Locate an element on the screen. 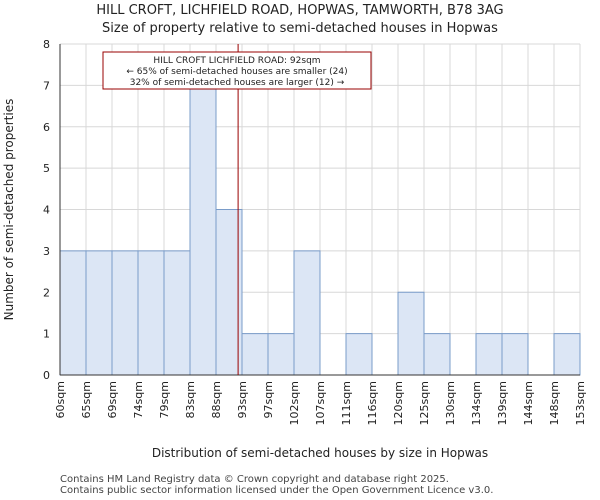 Image resolution: width=600 pixels, height=500 pixels. x-tick-label: 107sqm is located at coordinates (320, 403).